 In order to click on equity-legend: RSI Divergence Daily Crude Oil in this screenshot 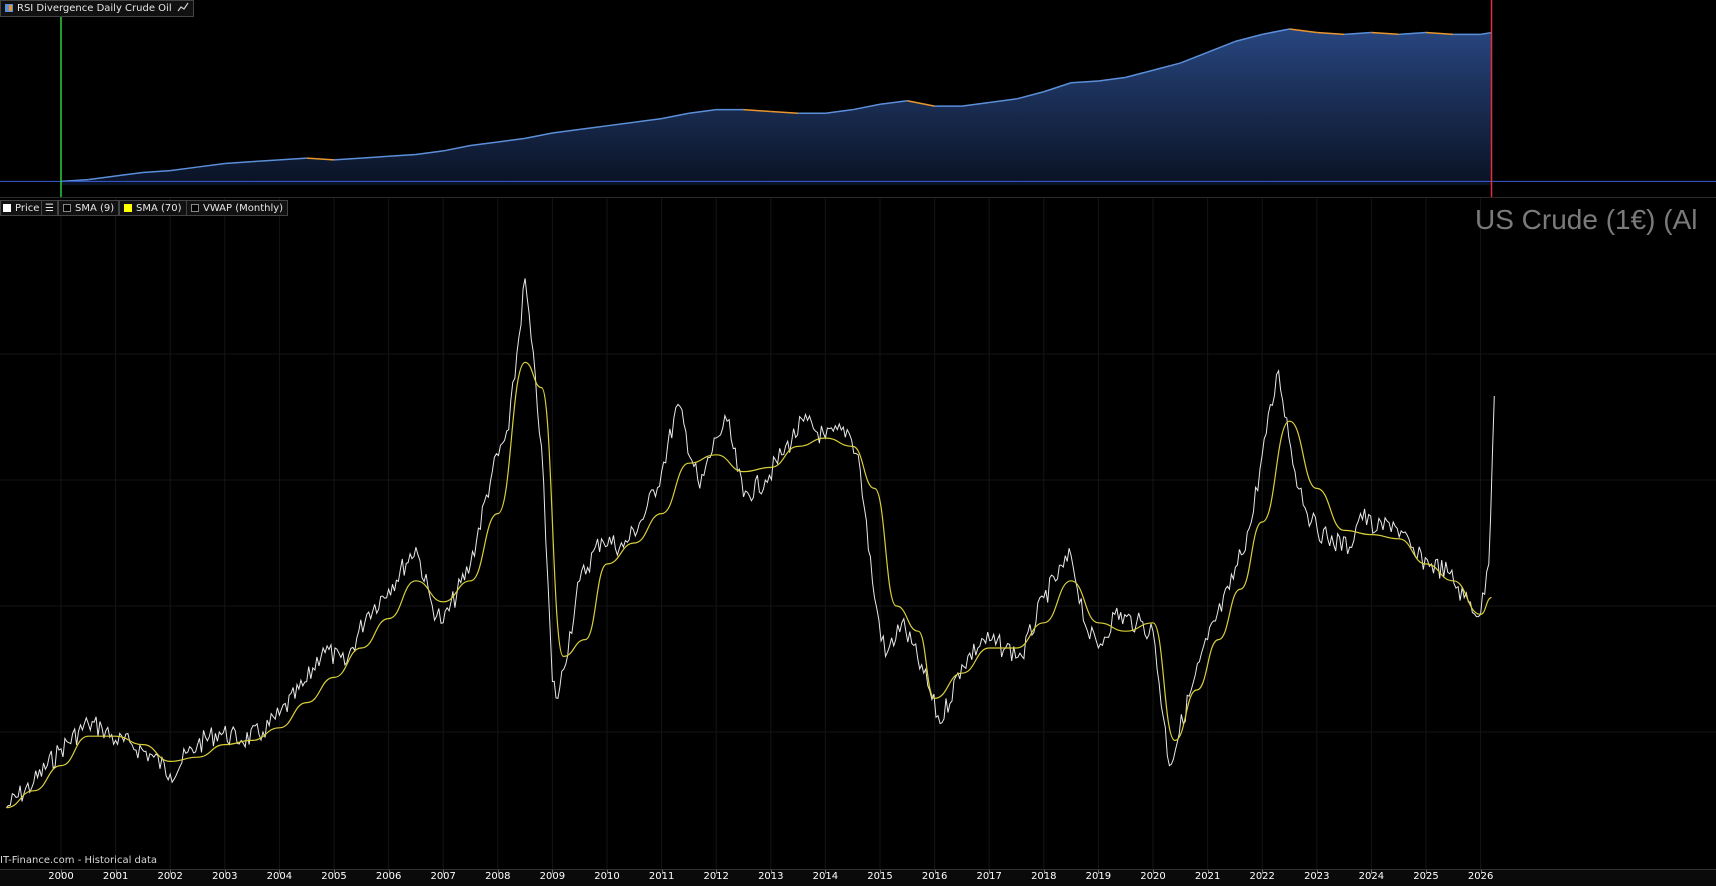, I will do `click(97, 8)`.